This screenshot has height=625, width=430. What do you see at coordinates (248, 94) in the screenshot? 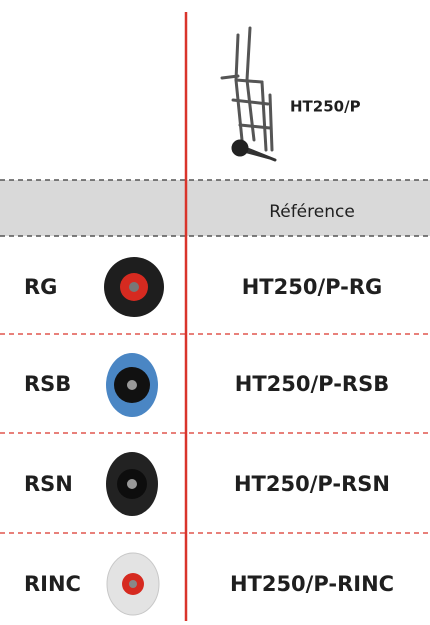
I see `hand-truck-image` at bounding box center [248, 94].